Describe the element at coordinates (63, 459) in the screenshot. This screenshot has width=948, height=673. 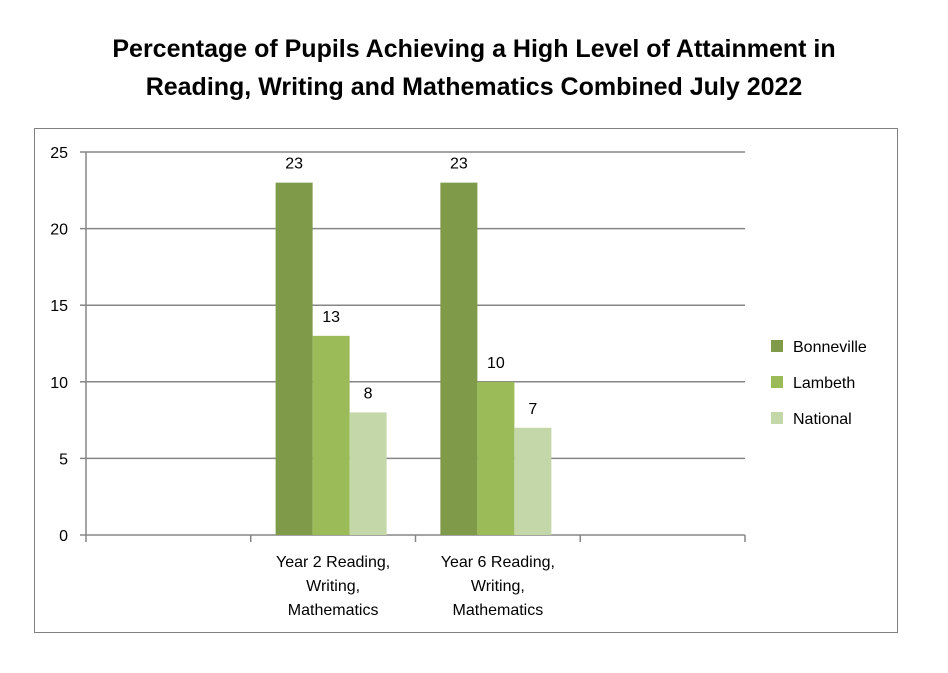
I see `y-tick-label: 5` at that location.